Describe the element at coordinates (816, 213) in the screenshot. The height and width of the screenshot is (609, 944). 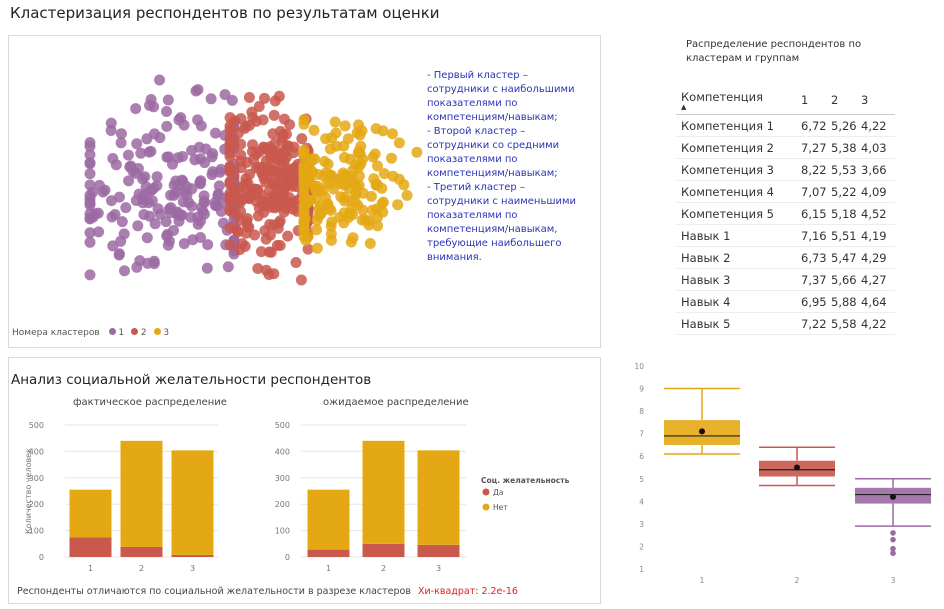
I see `table-cell: 6,15` at that location.